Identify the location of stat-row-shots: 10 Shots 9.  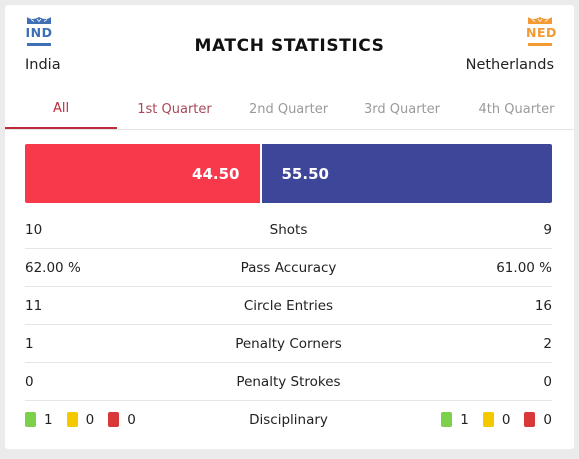
(288, 230).